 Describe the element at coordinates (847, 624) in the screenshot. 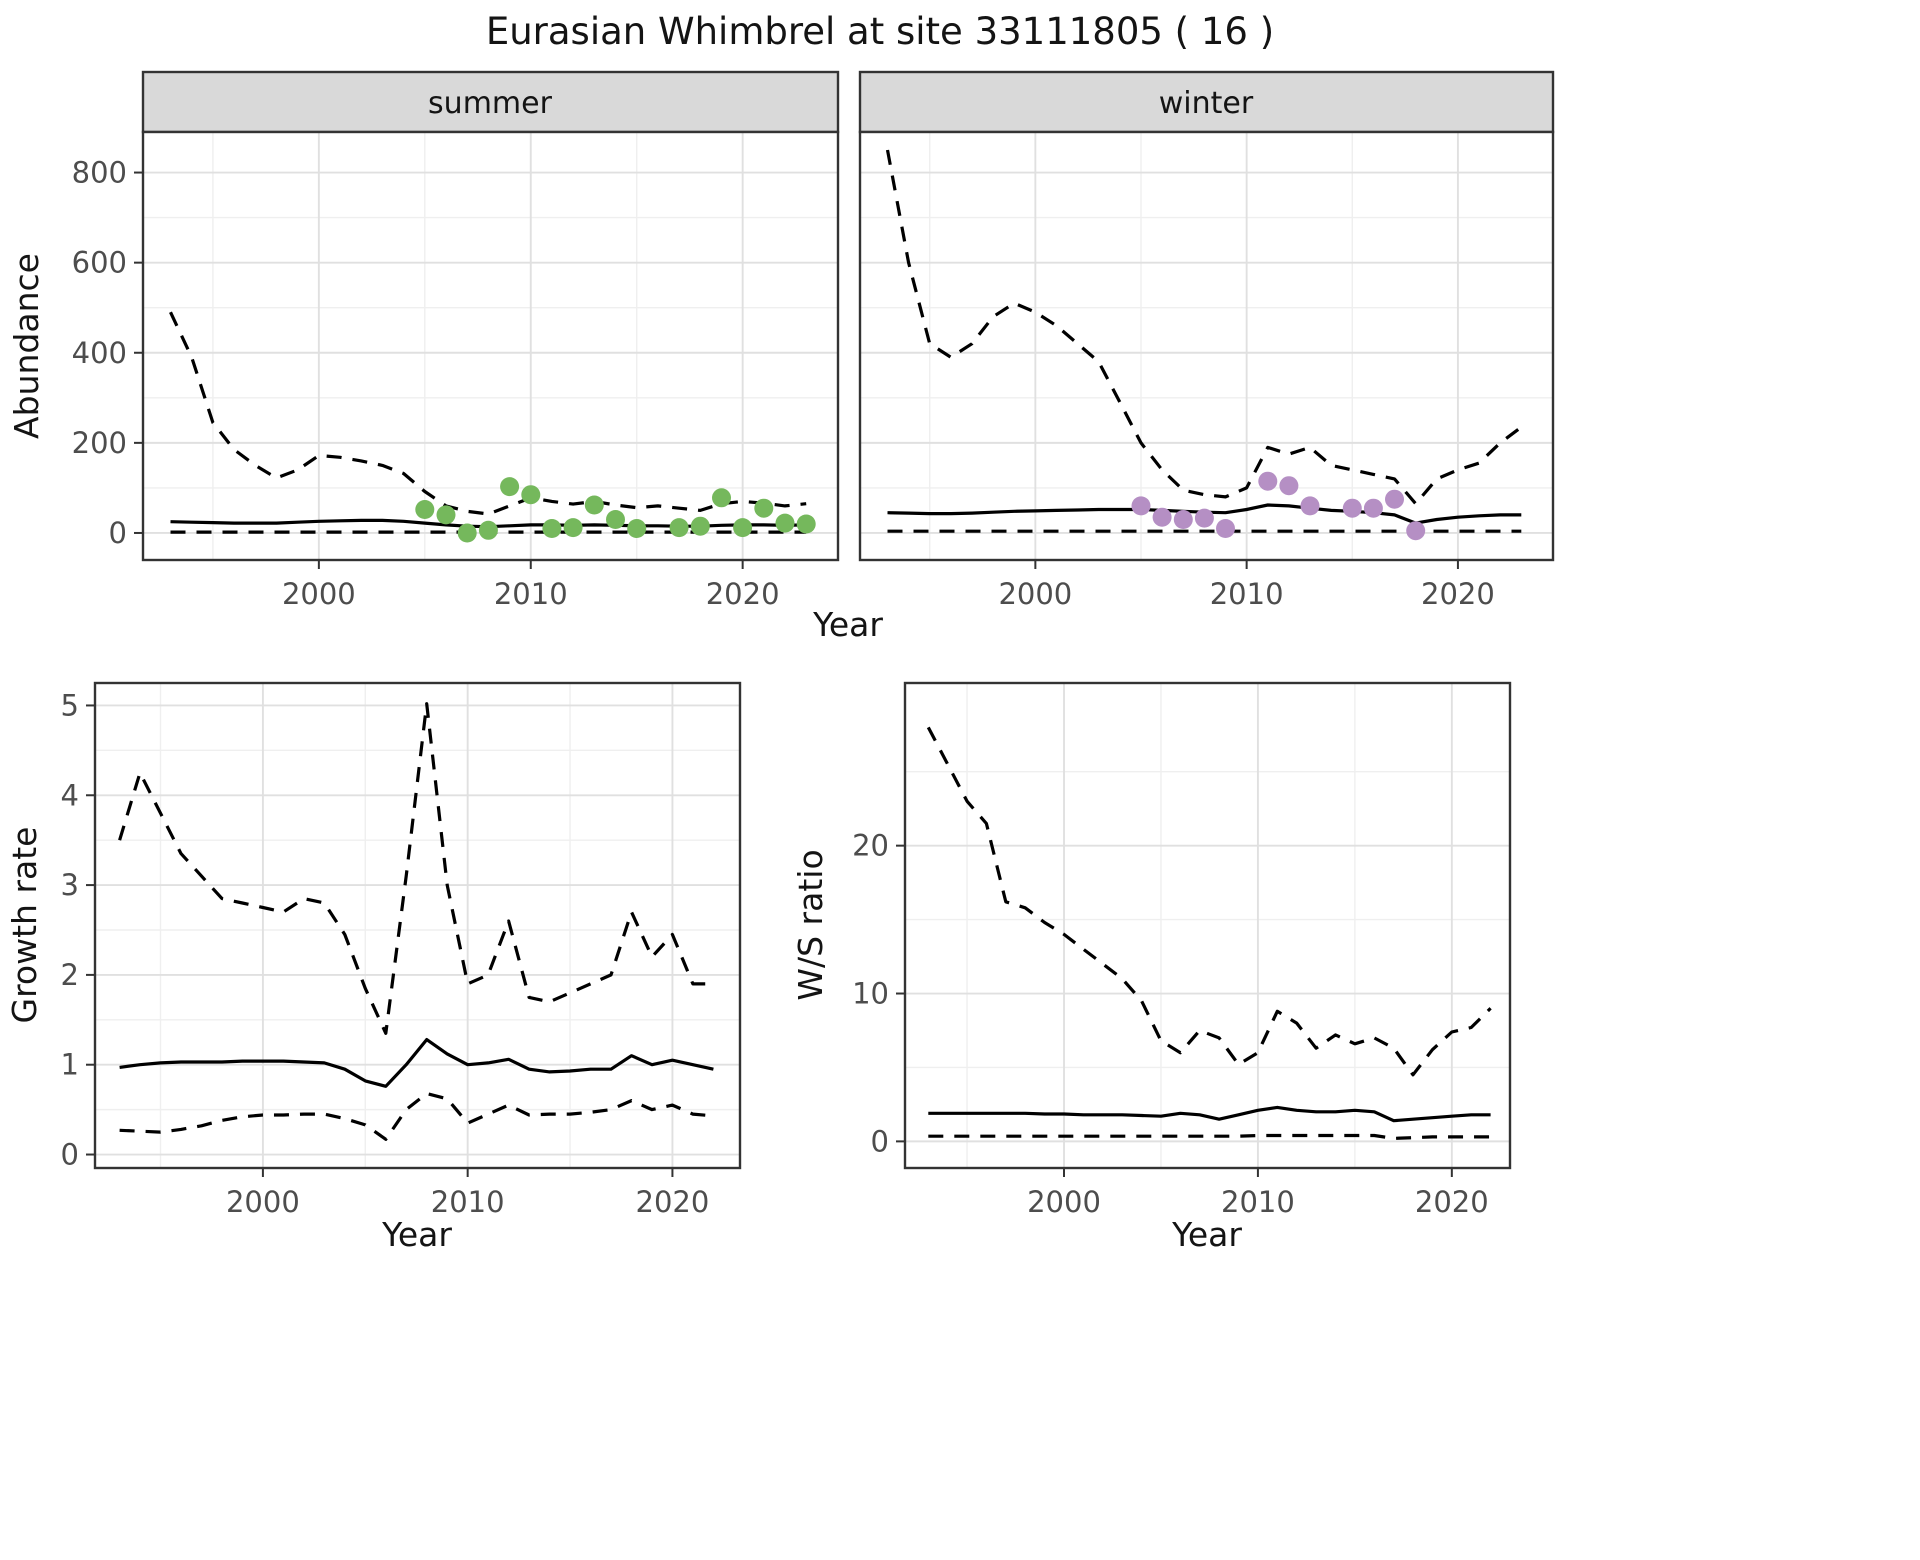

I see `top-row-x-axis-title: Year` at that location.